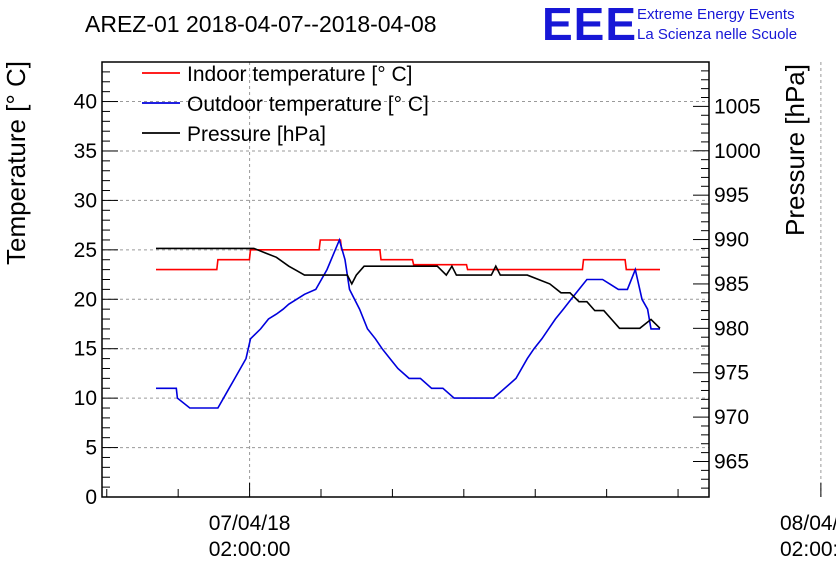 The width and height of the screenshot is (836, 572). What do you see at coordinates (589, 25) in the screenshot?
I see `eee-logo-letters: EEE` at bounding box center [589, 25].